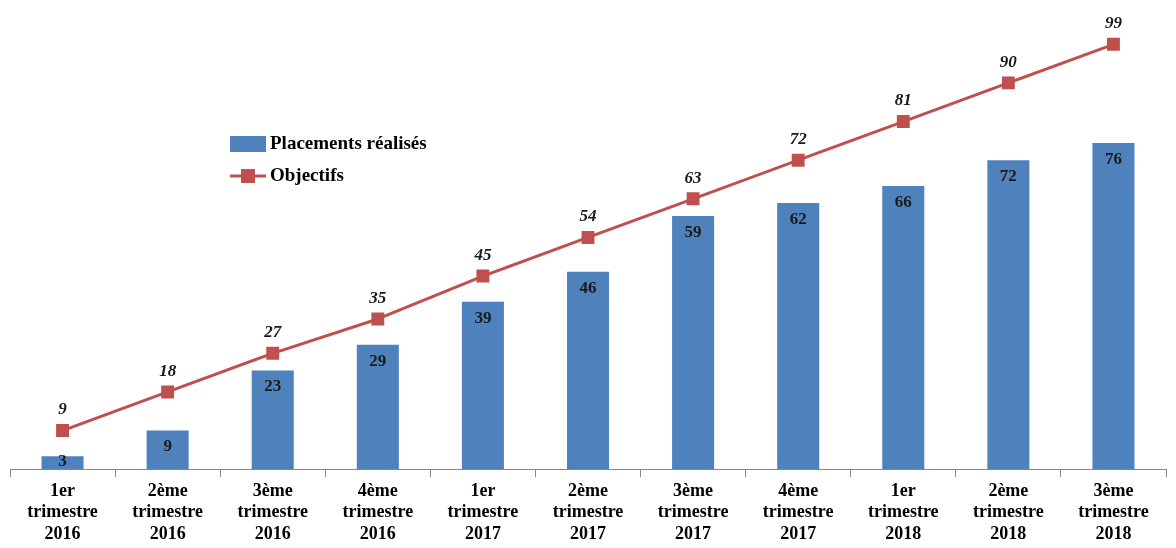 The width and height of the screenshot is (1176, 548). I want to click on legend-label: Placements réalisés, so click(348, 142).